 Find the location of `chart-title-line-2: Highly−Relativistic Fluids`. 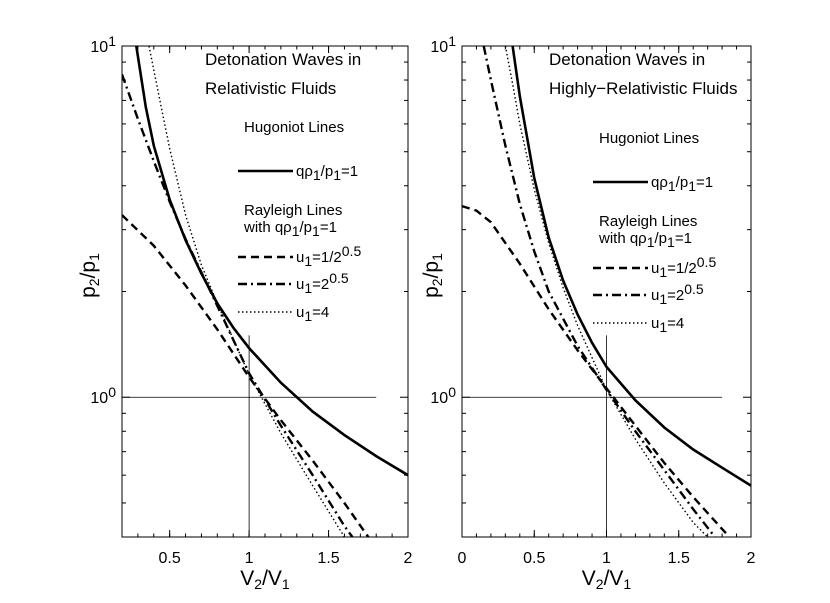

chart-title-line-2: Highly−Relativistic Fluids is located at coordinates (643, 88).